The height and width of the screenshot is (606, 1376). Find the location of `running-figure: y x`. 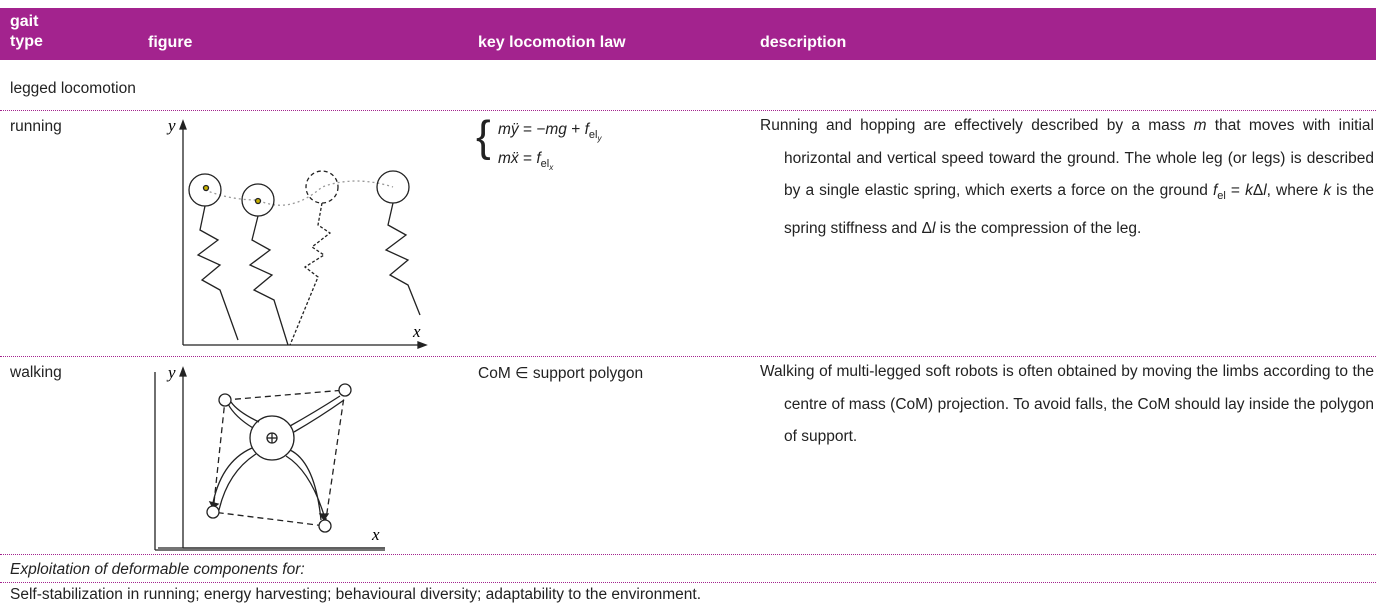

running-figure: y x is located at coordinates (297, 232).